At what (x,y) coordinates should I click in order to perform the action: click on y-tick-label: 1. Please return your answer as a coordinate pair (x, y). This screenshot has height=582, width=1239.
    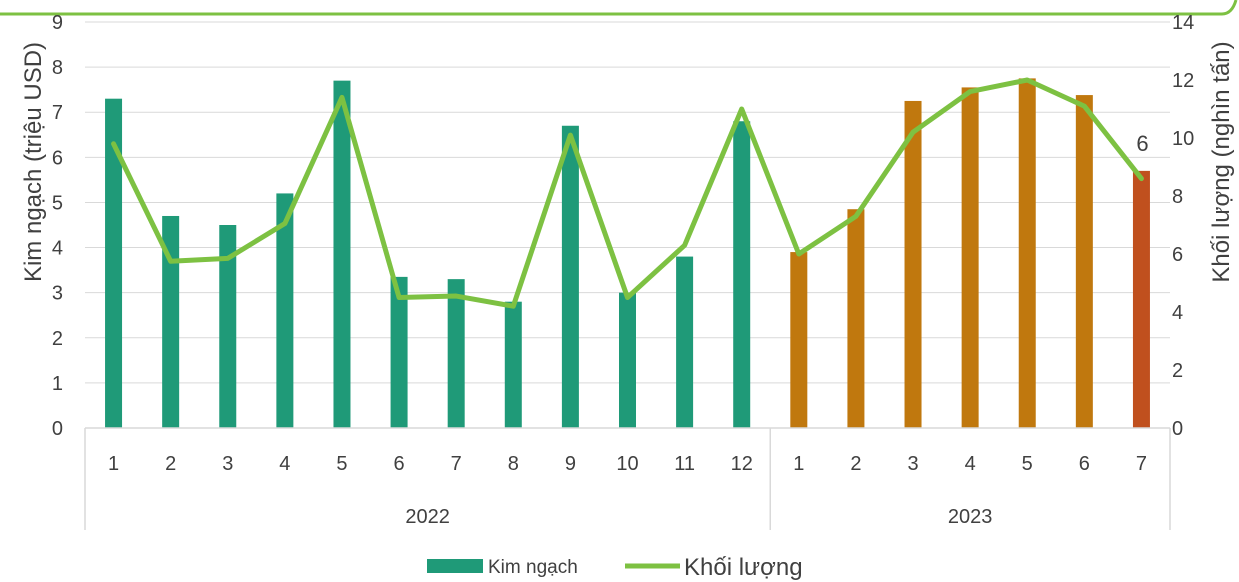
    Looking at the image, I should click on (57, 384).